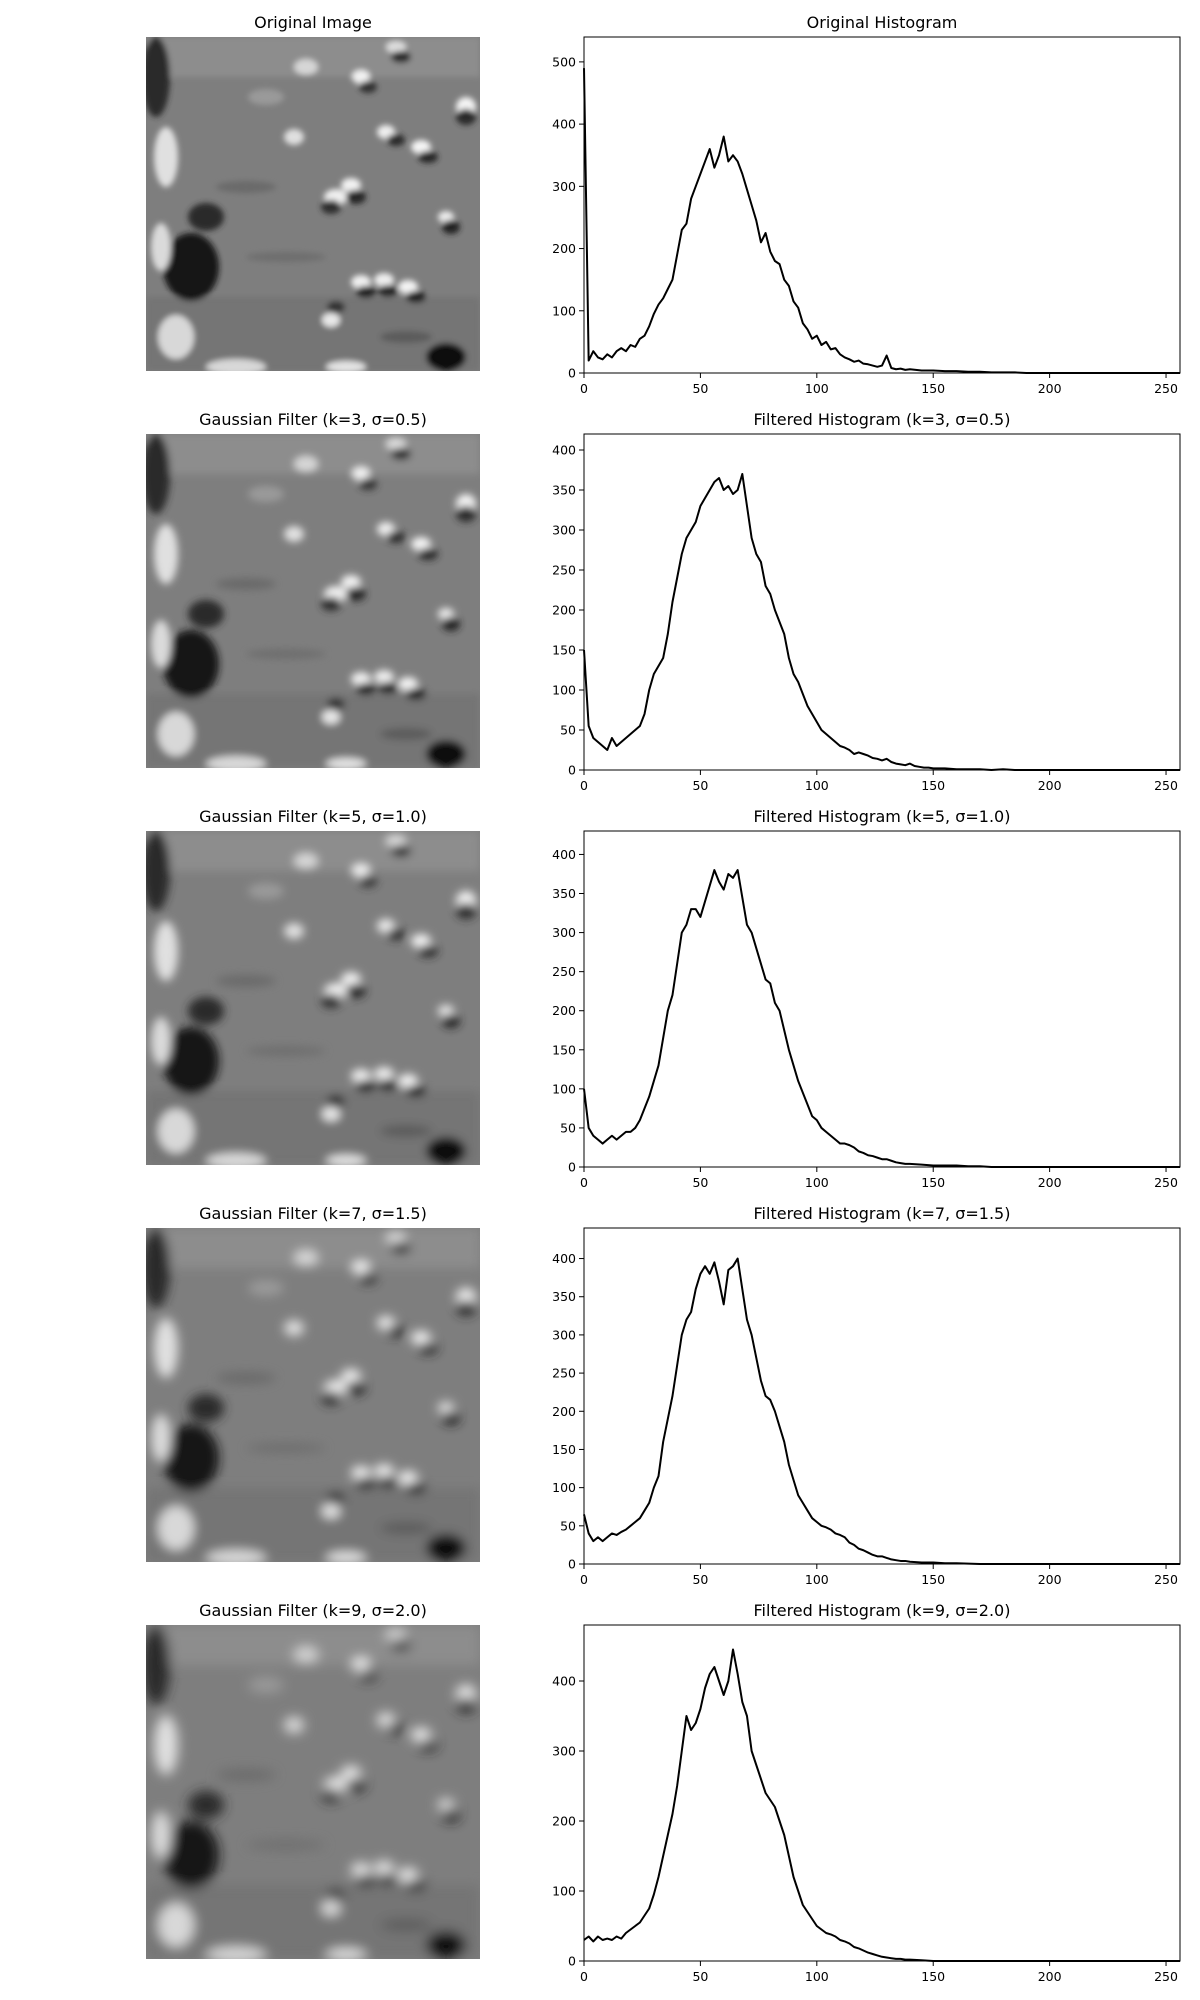 The width and height of the screenshot is (1200, 2000). I want to click on y-tick-label: 500, so click(564, 61).